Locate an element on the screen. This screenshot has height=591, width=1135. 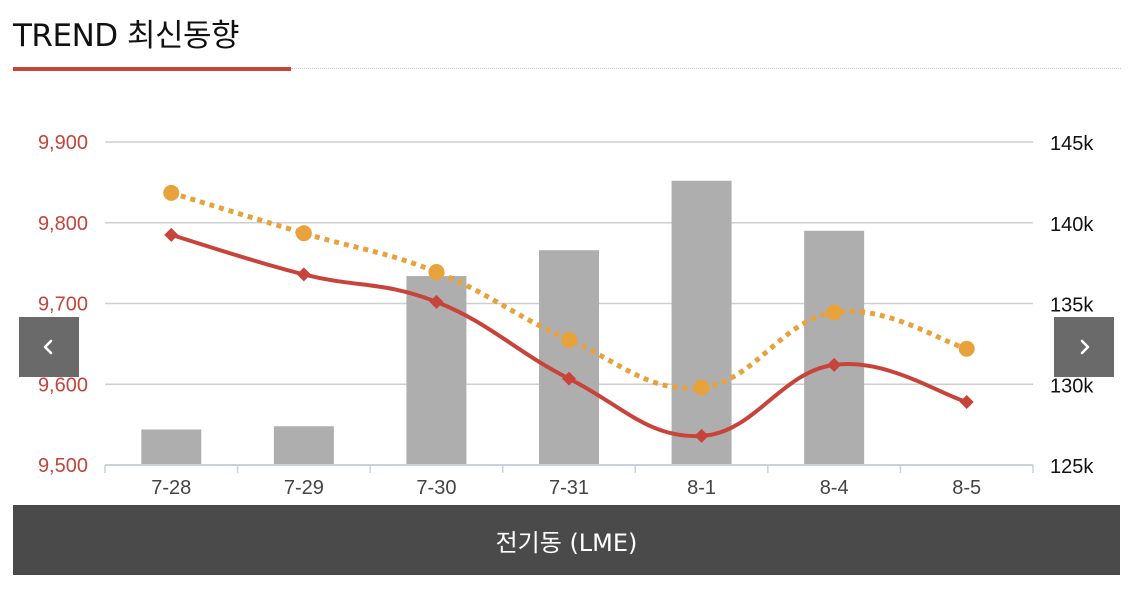
y-right-tick-label: 125k is located at coordinates (1072, 467).